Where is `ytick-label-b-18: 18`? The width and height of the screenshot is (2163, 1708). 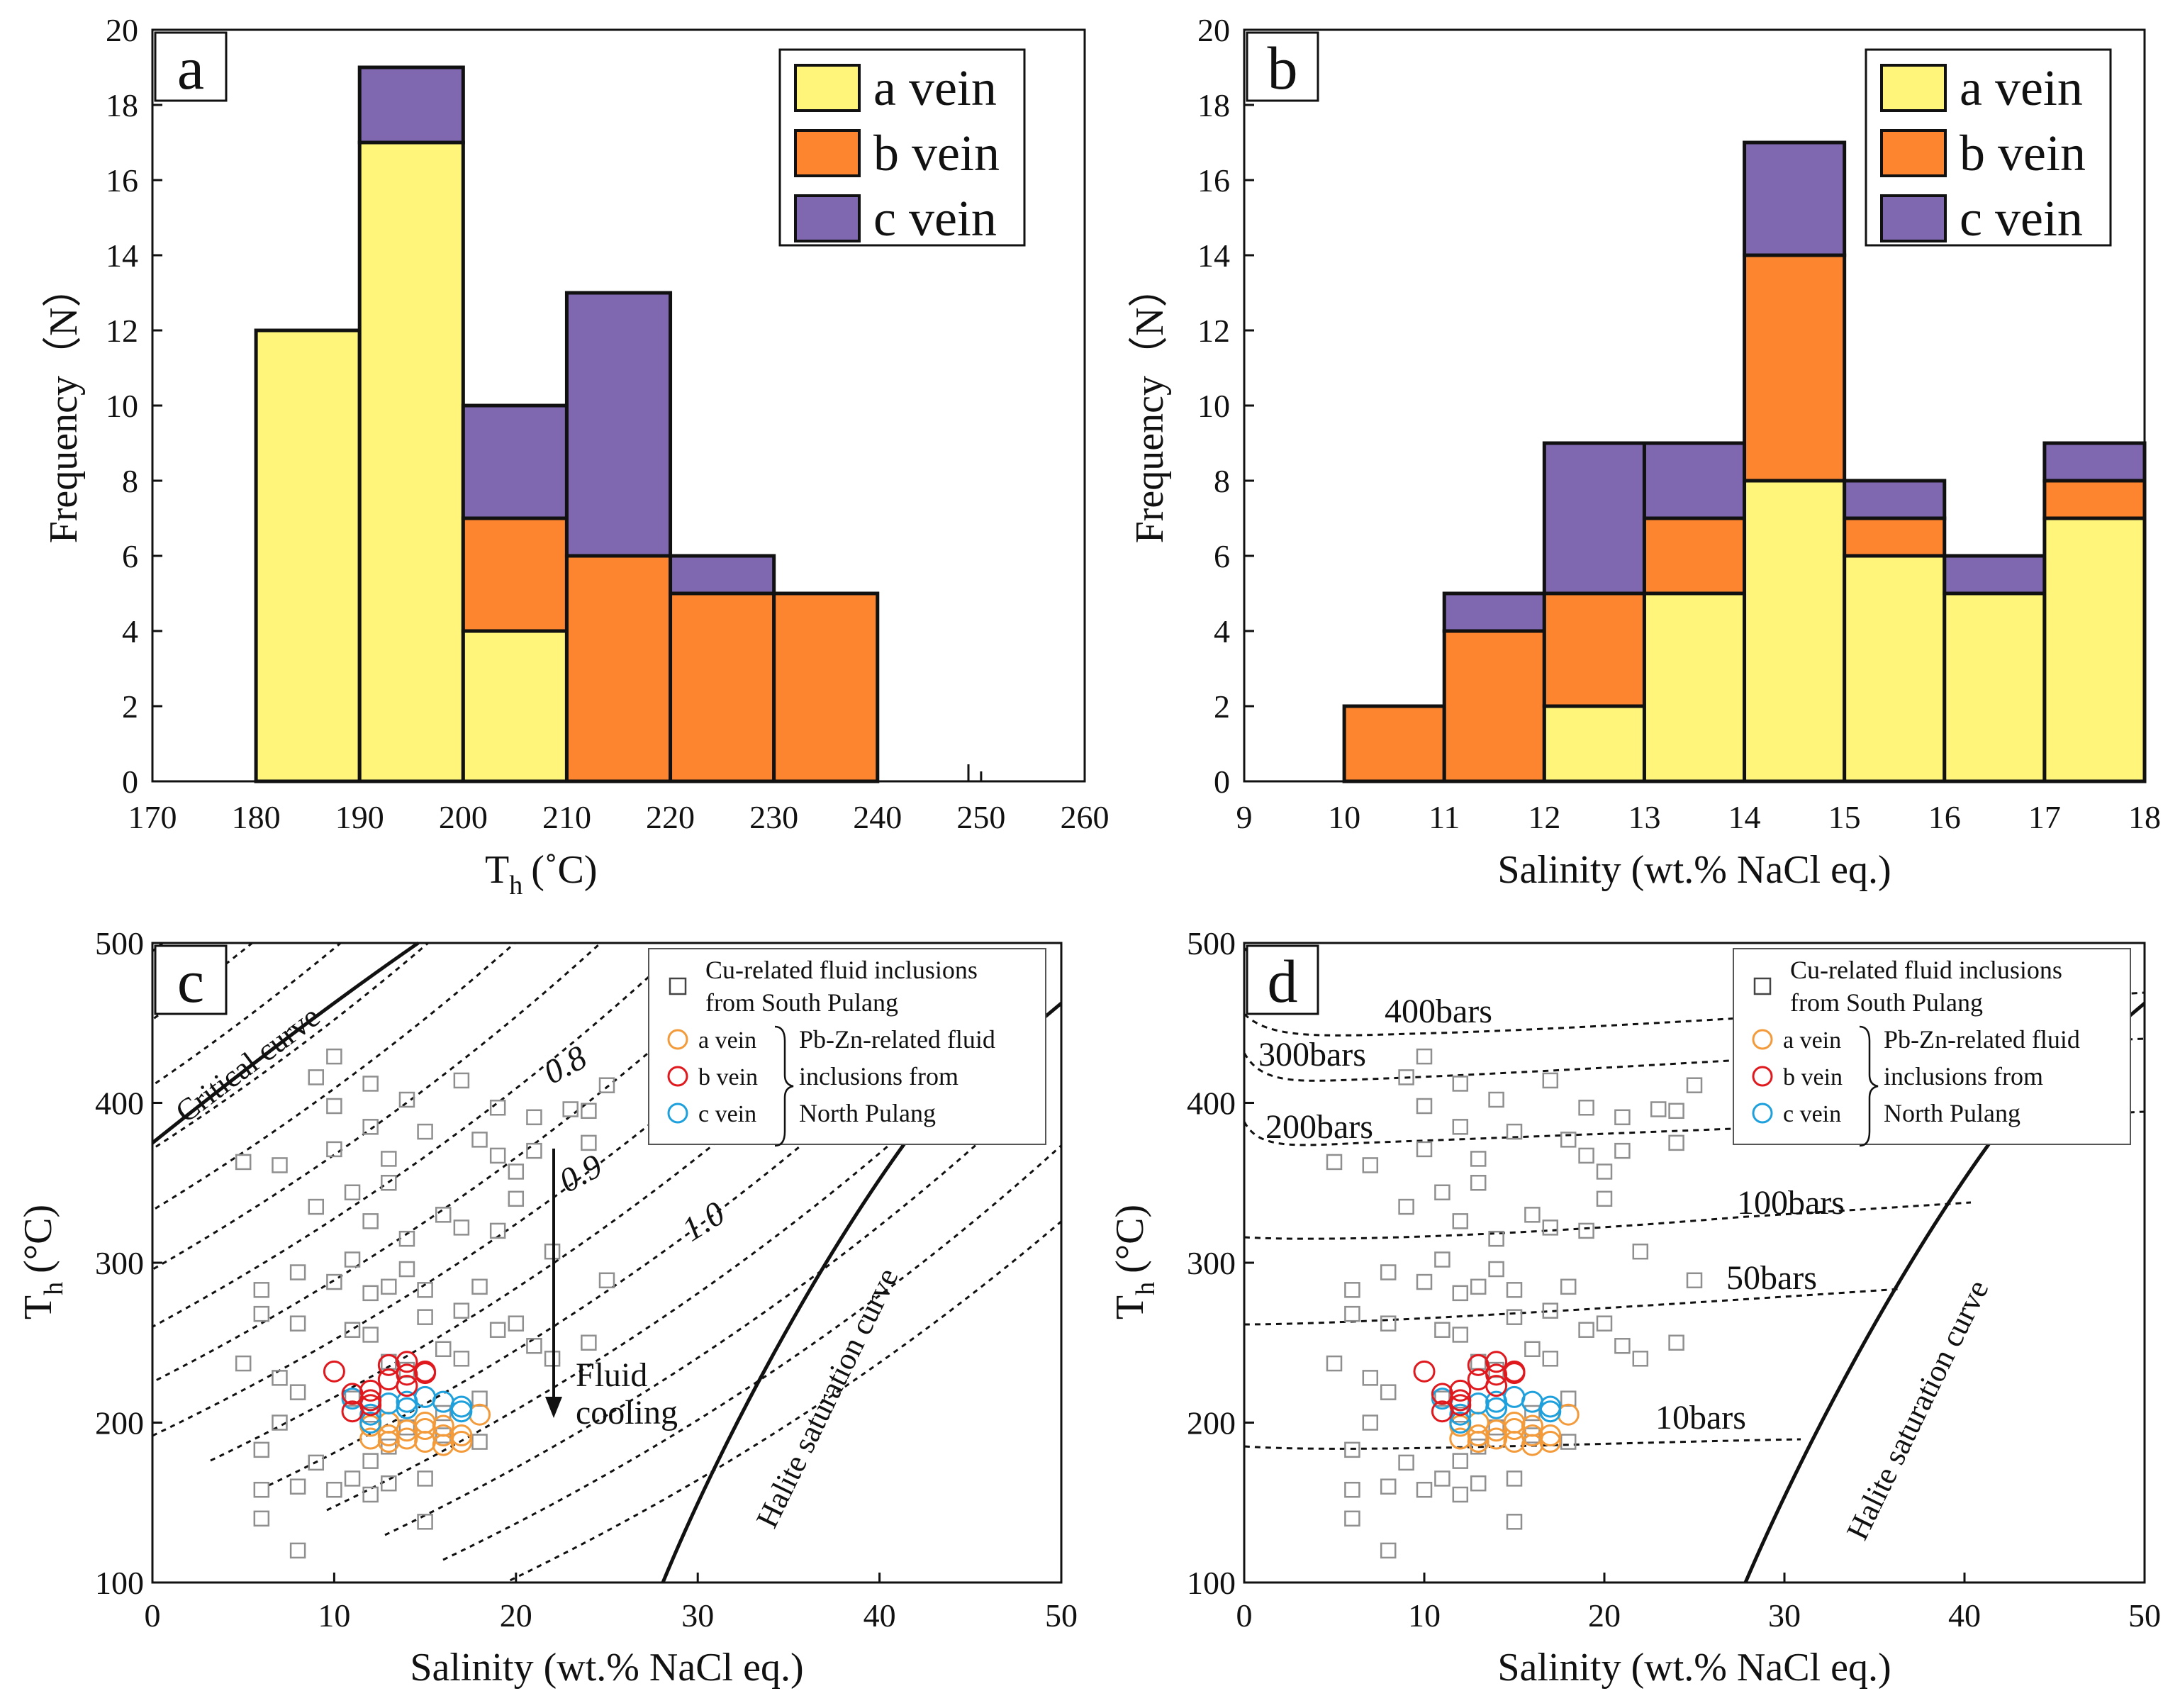
ytick-label-b-18: 18 is located at coordinates (1213, 105).